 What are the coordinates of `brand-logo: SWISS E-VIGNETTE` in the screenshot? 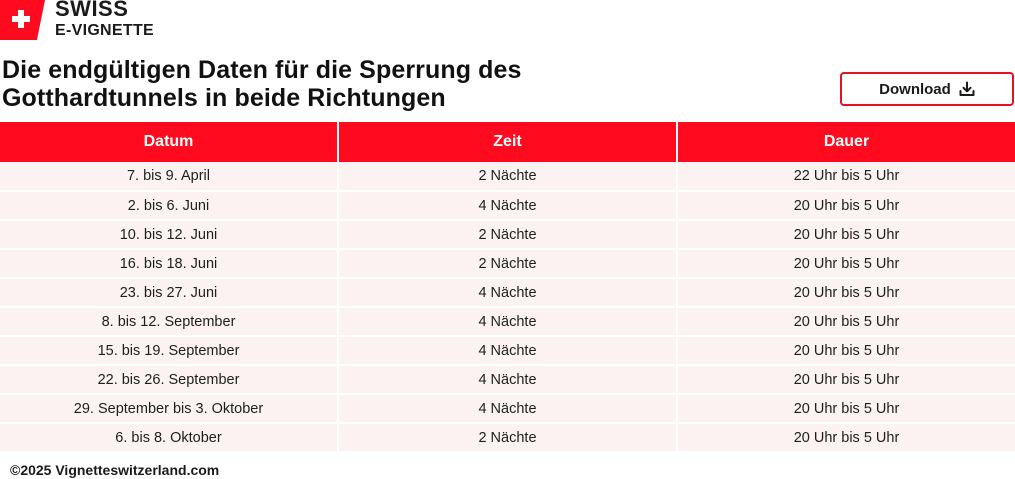 It's located at (77, 22).